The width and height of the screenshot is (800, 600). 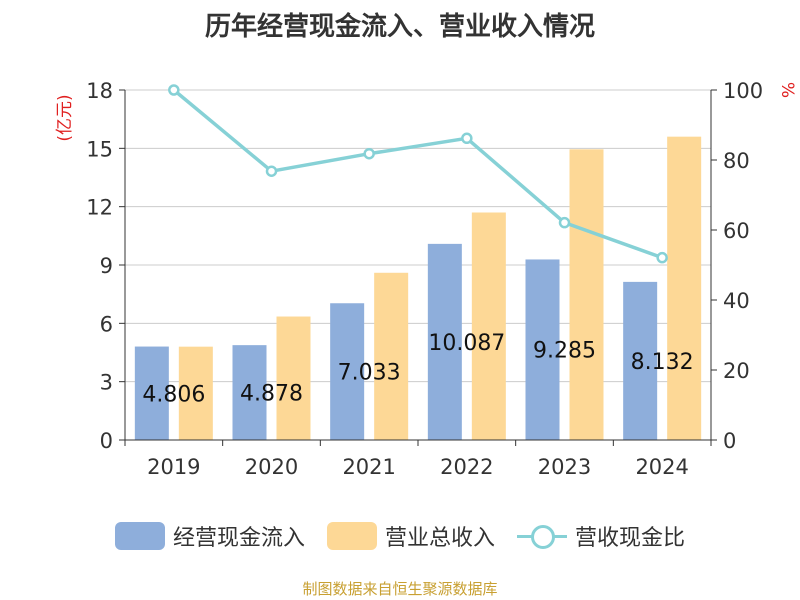 I want to click on legend: 经营现金流入 营业总收入 营收现金比, so click(x=400, y=536).